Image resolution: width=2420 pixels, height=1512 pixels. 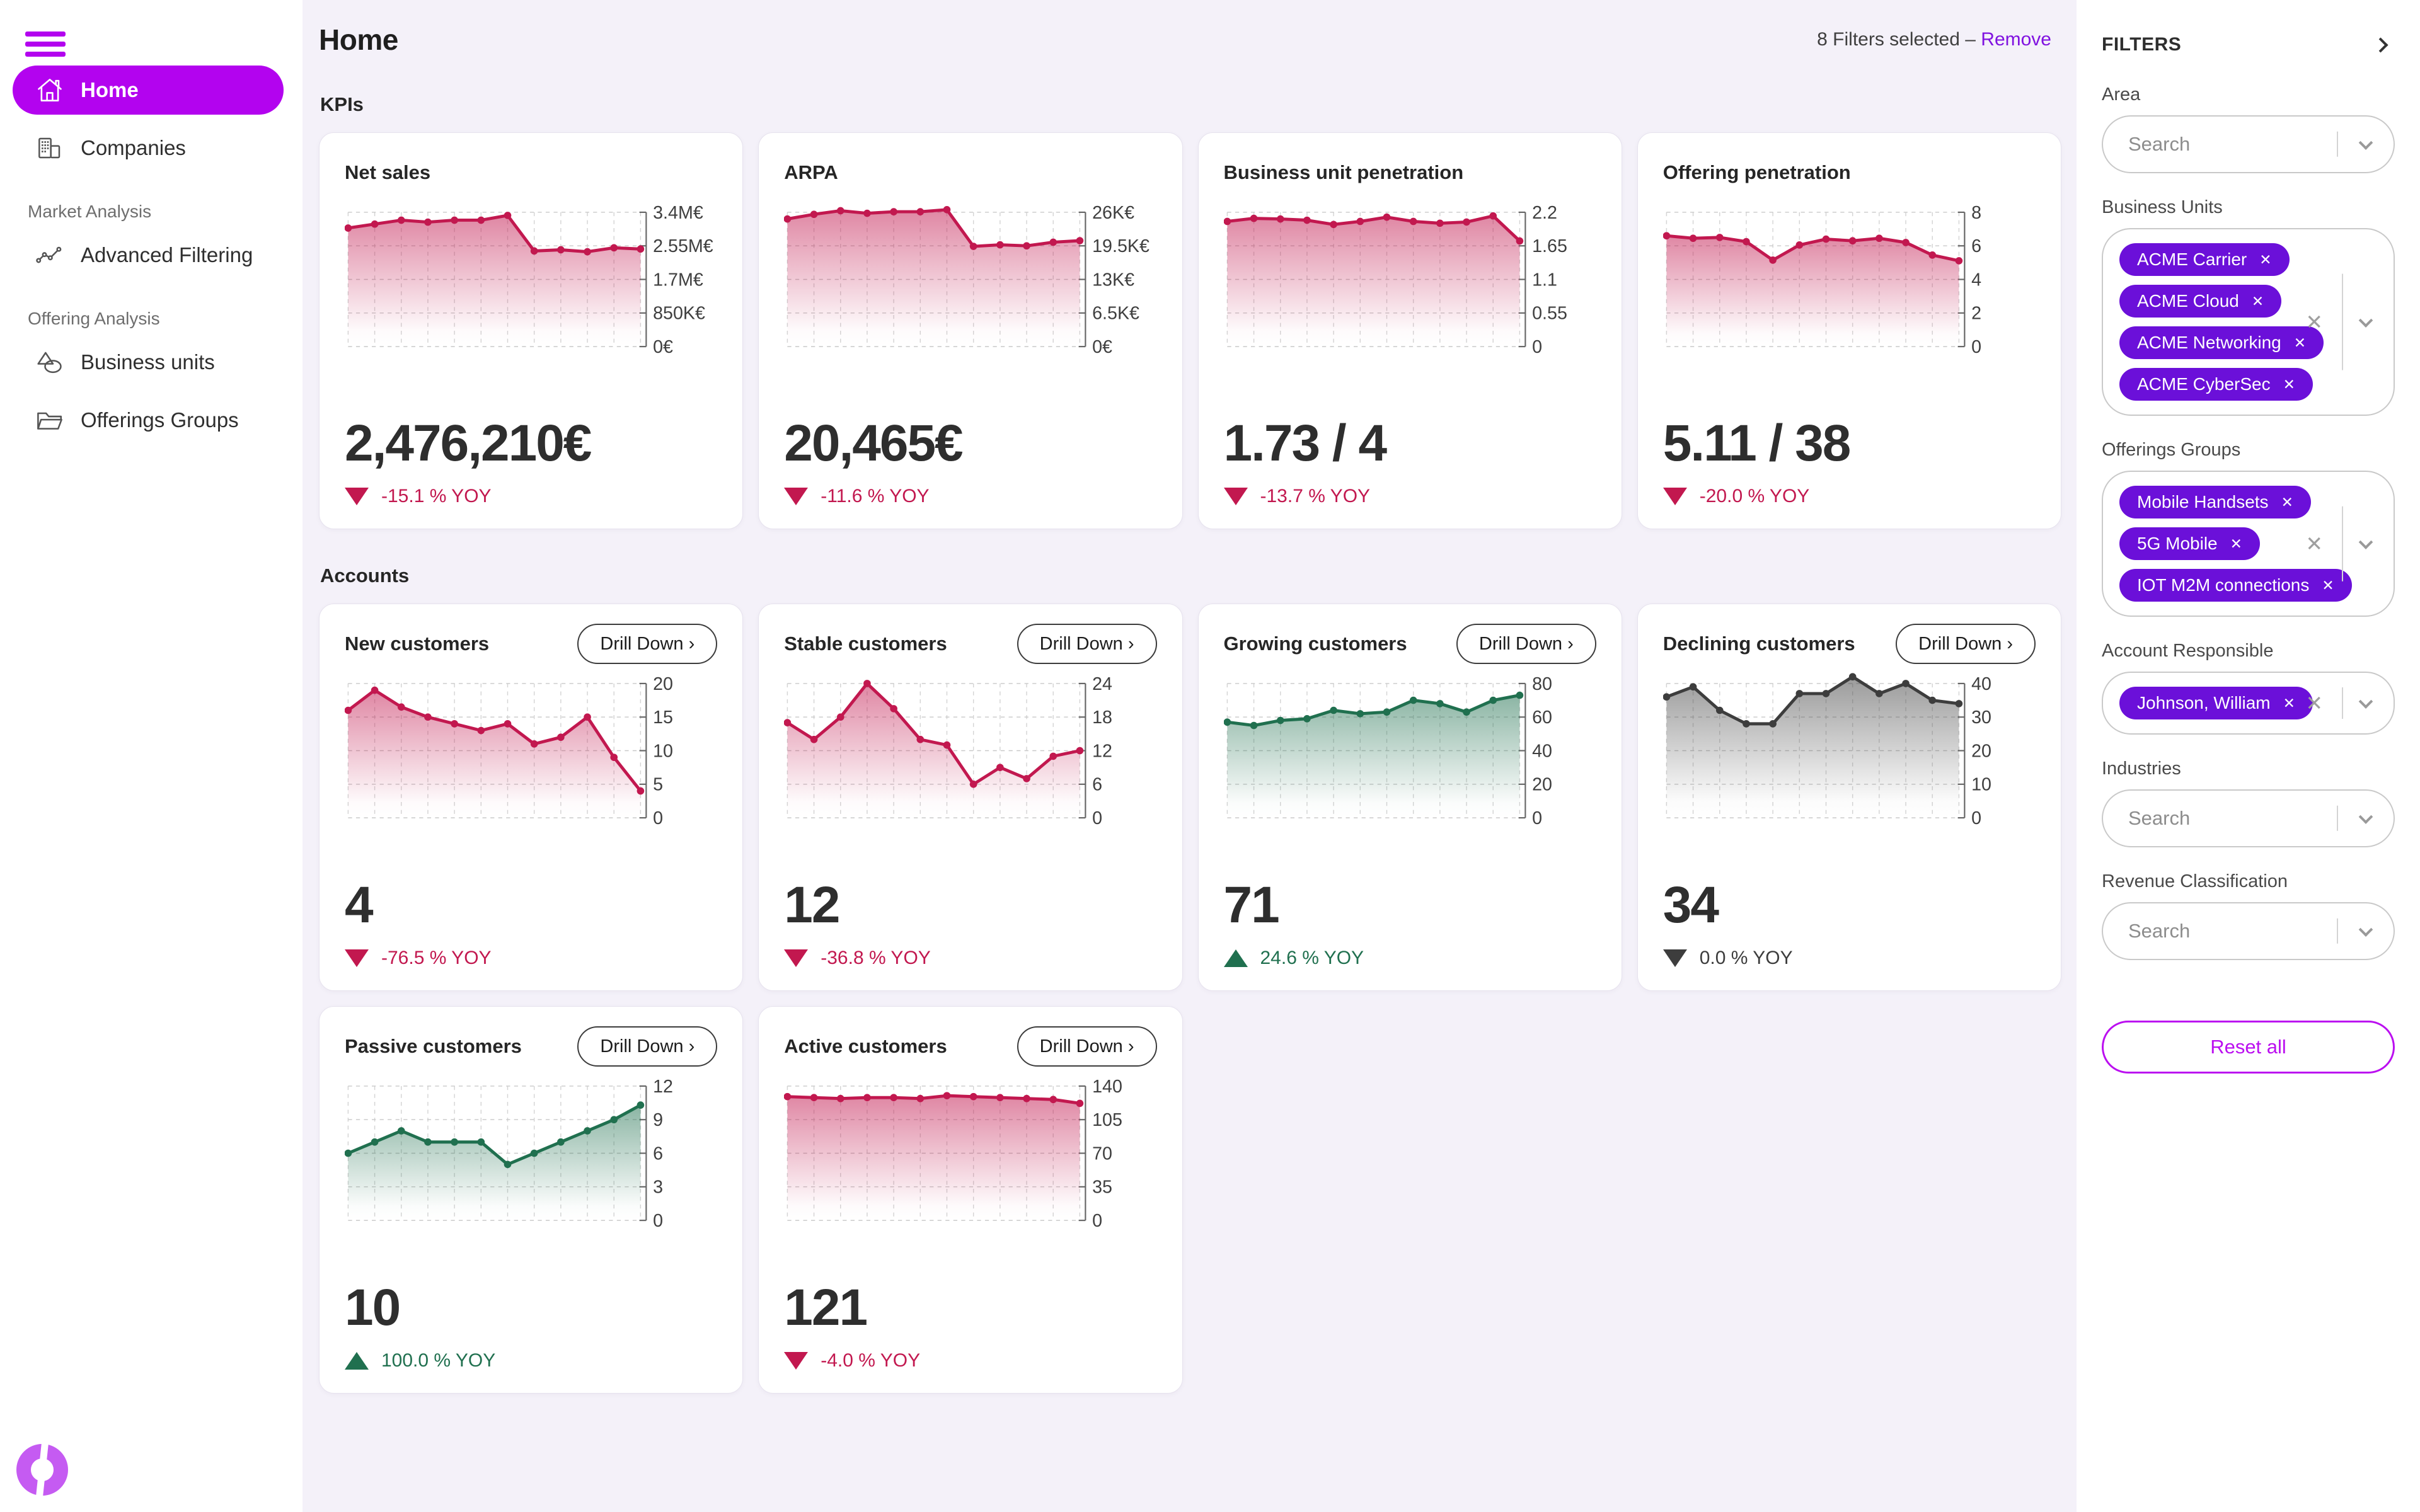 What do you see at coordinates (1849, 496) in the screenshot?
I see `kpi-yoy: -20.0 % YOY` at bounding box center [1849, 496].